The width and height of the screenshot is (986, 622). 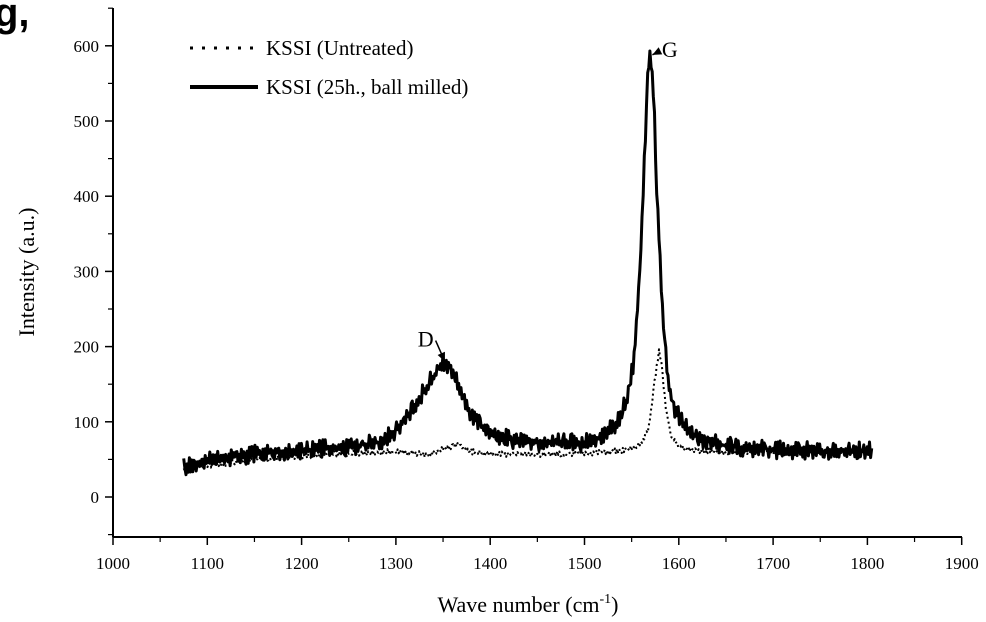 I want to click on x-tick-label: 1100, so click(x=207, y=563).